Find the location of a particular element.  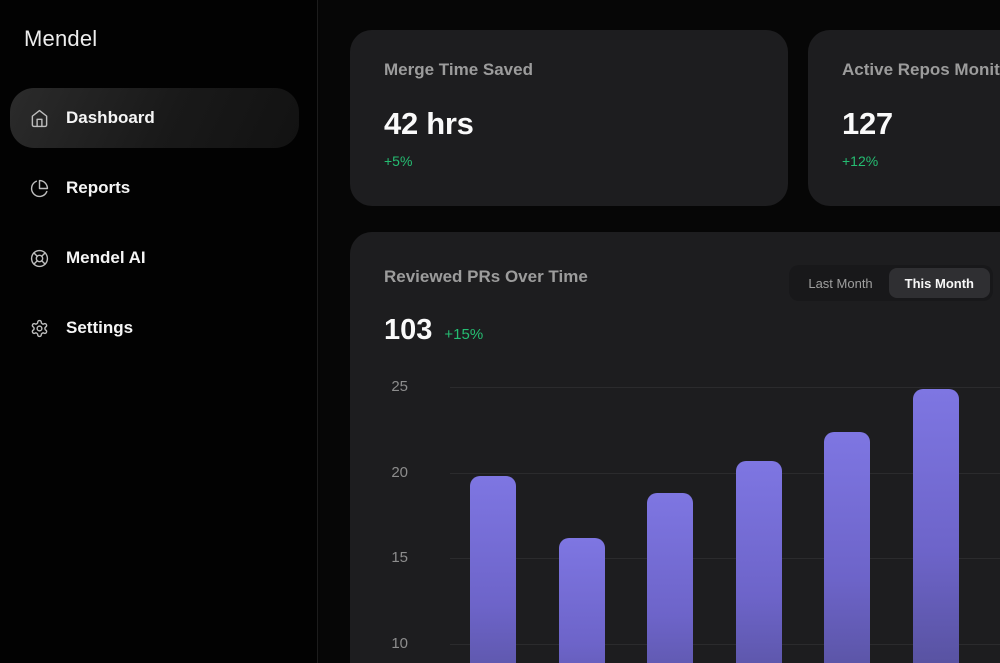

sidebar-item-mendel-ai: Mendel AI is located at coordinates (154, 258).